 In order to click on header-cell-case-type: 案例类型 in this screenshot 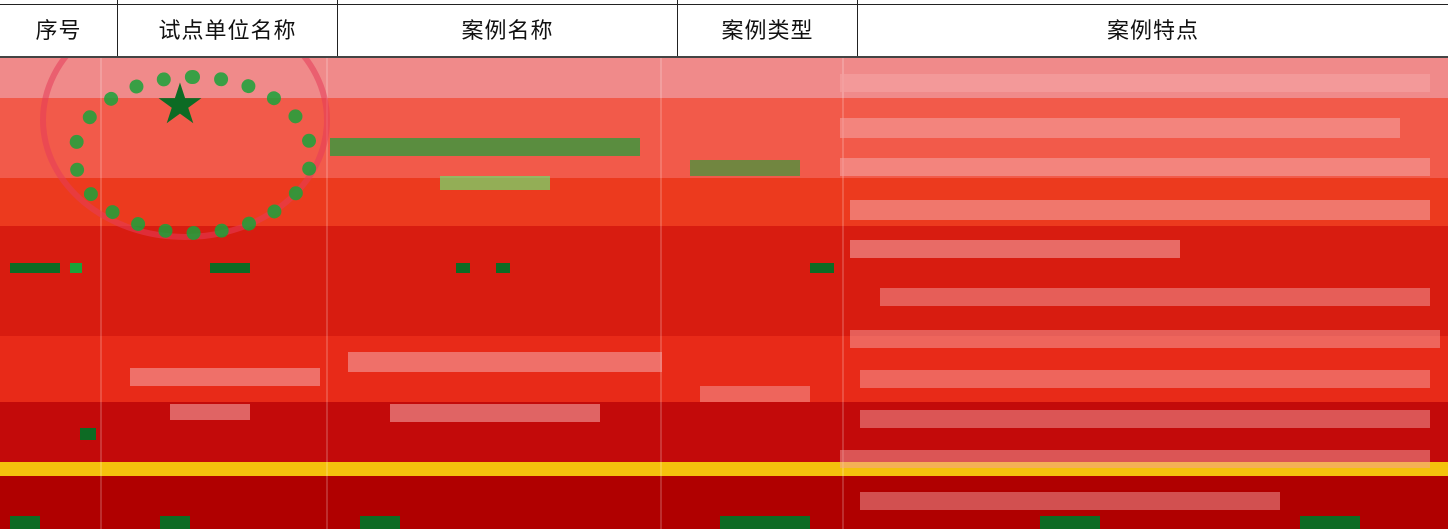, I will do `click(768, 29)`.